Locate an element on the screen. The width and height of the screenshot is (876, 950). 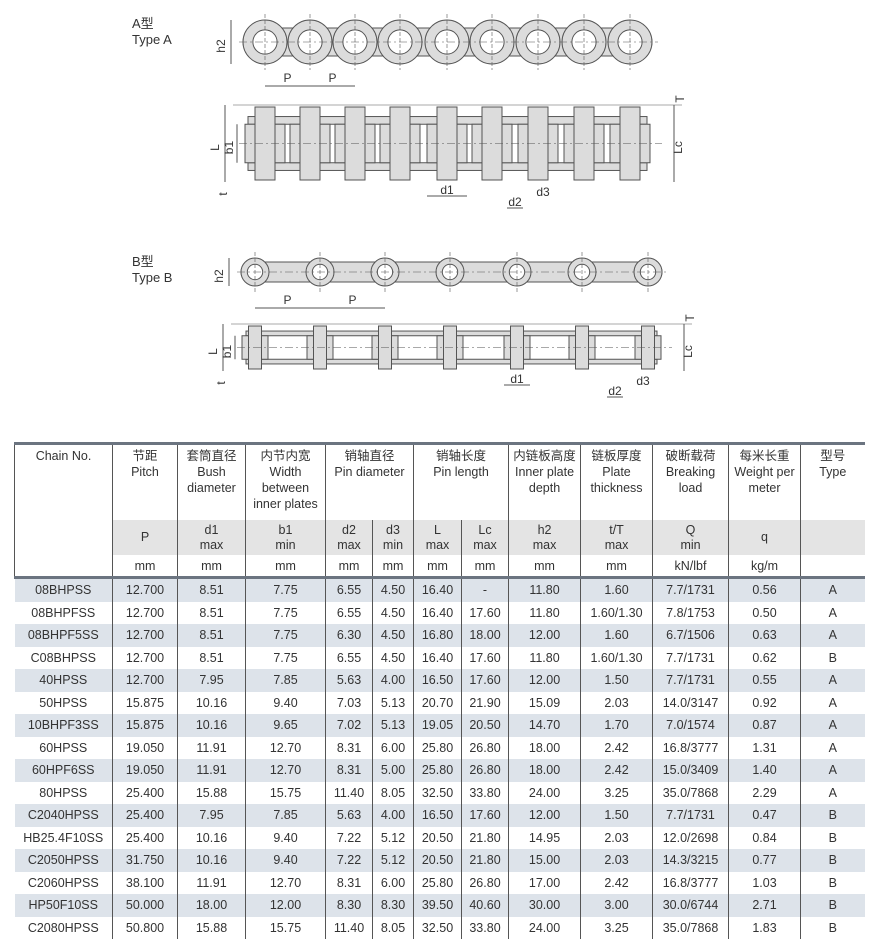
table-cell: 2.03 is located at coordinates (616, 860).